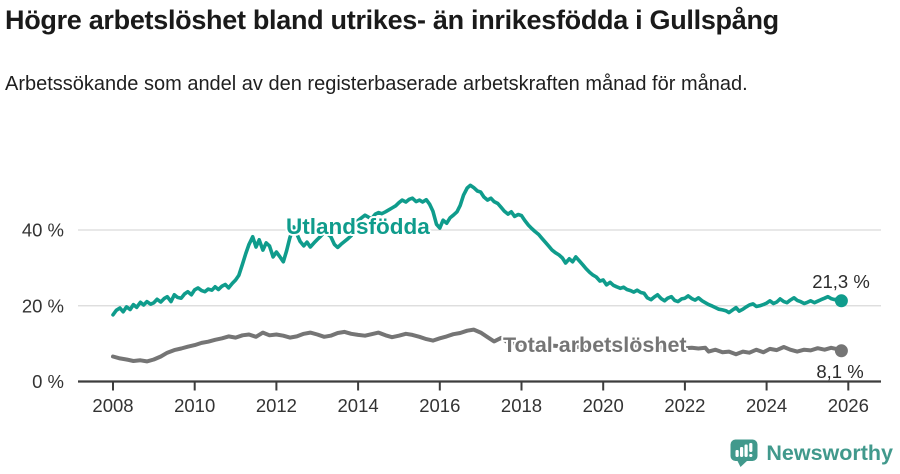  I want to click on newsworthy-bar-chart-icon, so click(744, 453).